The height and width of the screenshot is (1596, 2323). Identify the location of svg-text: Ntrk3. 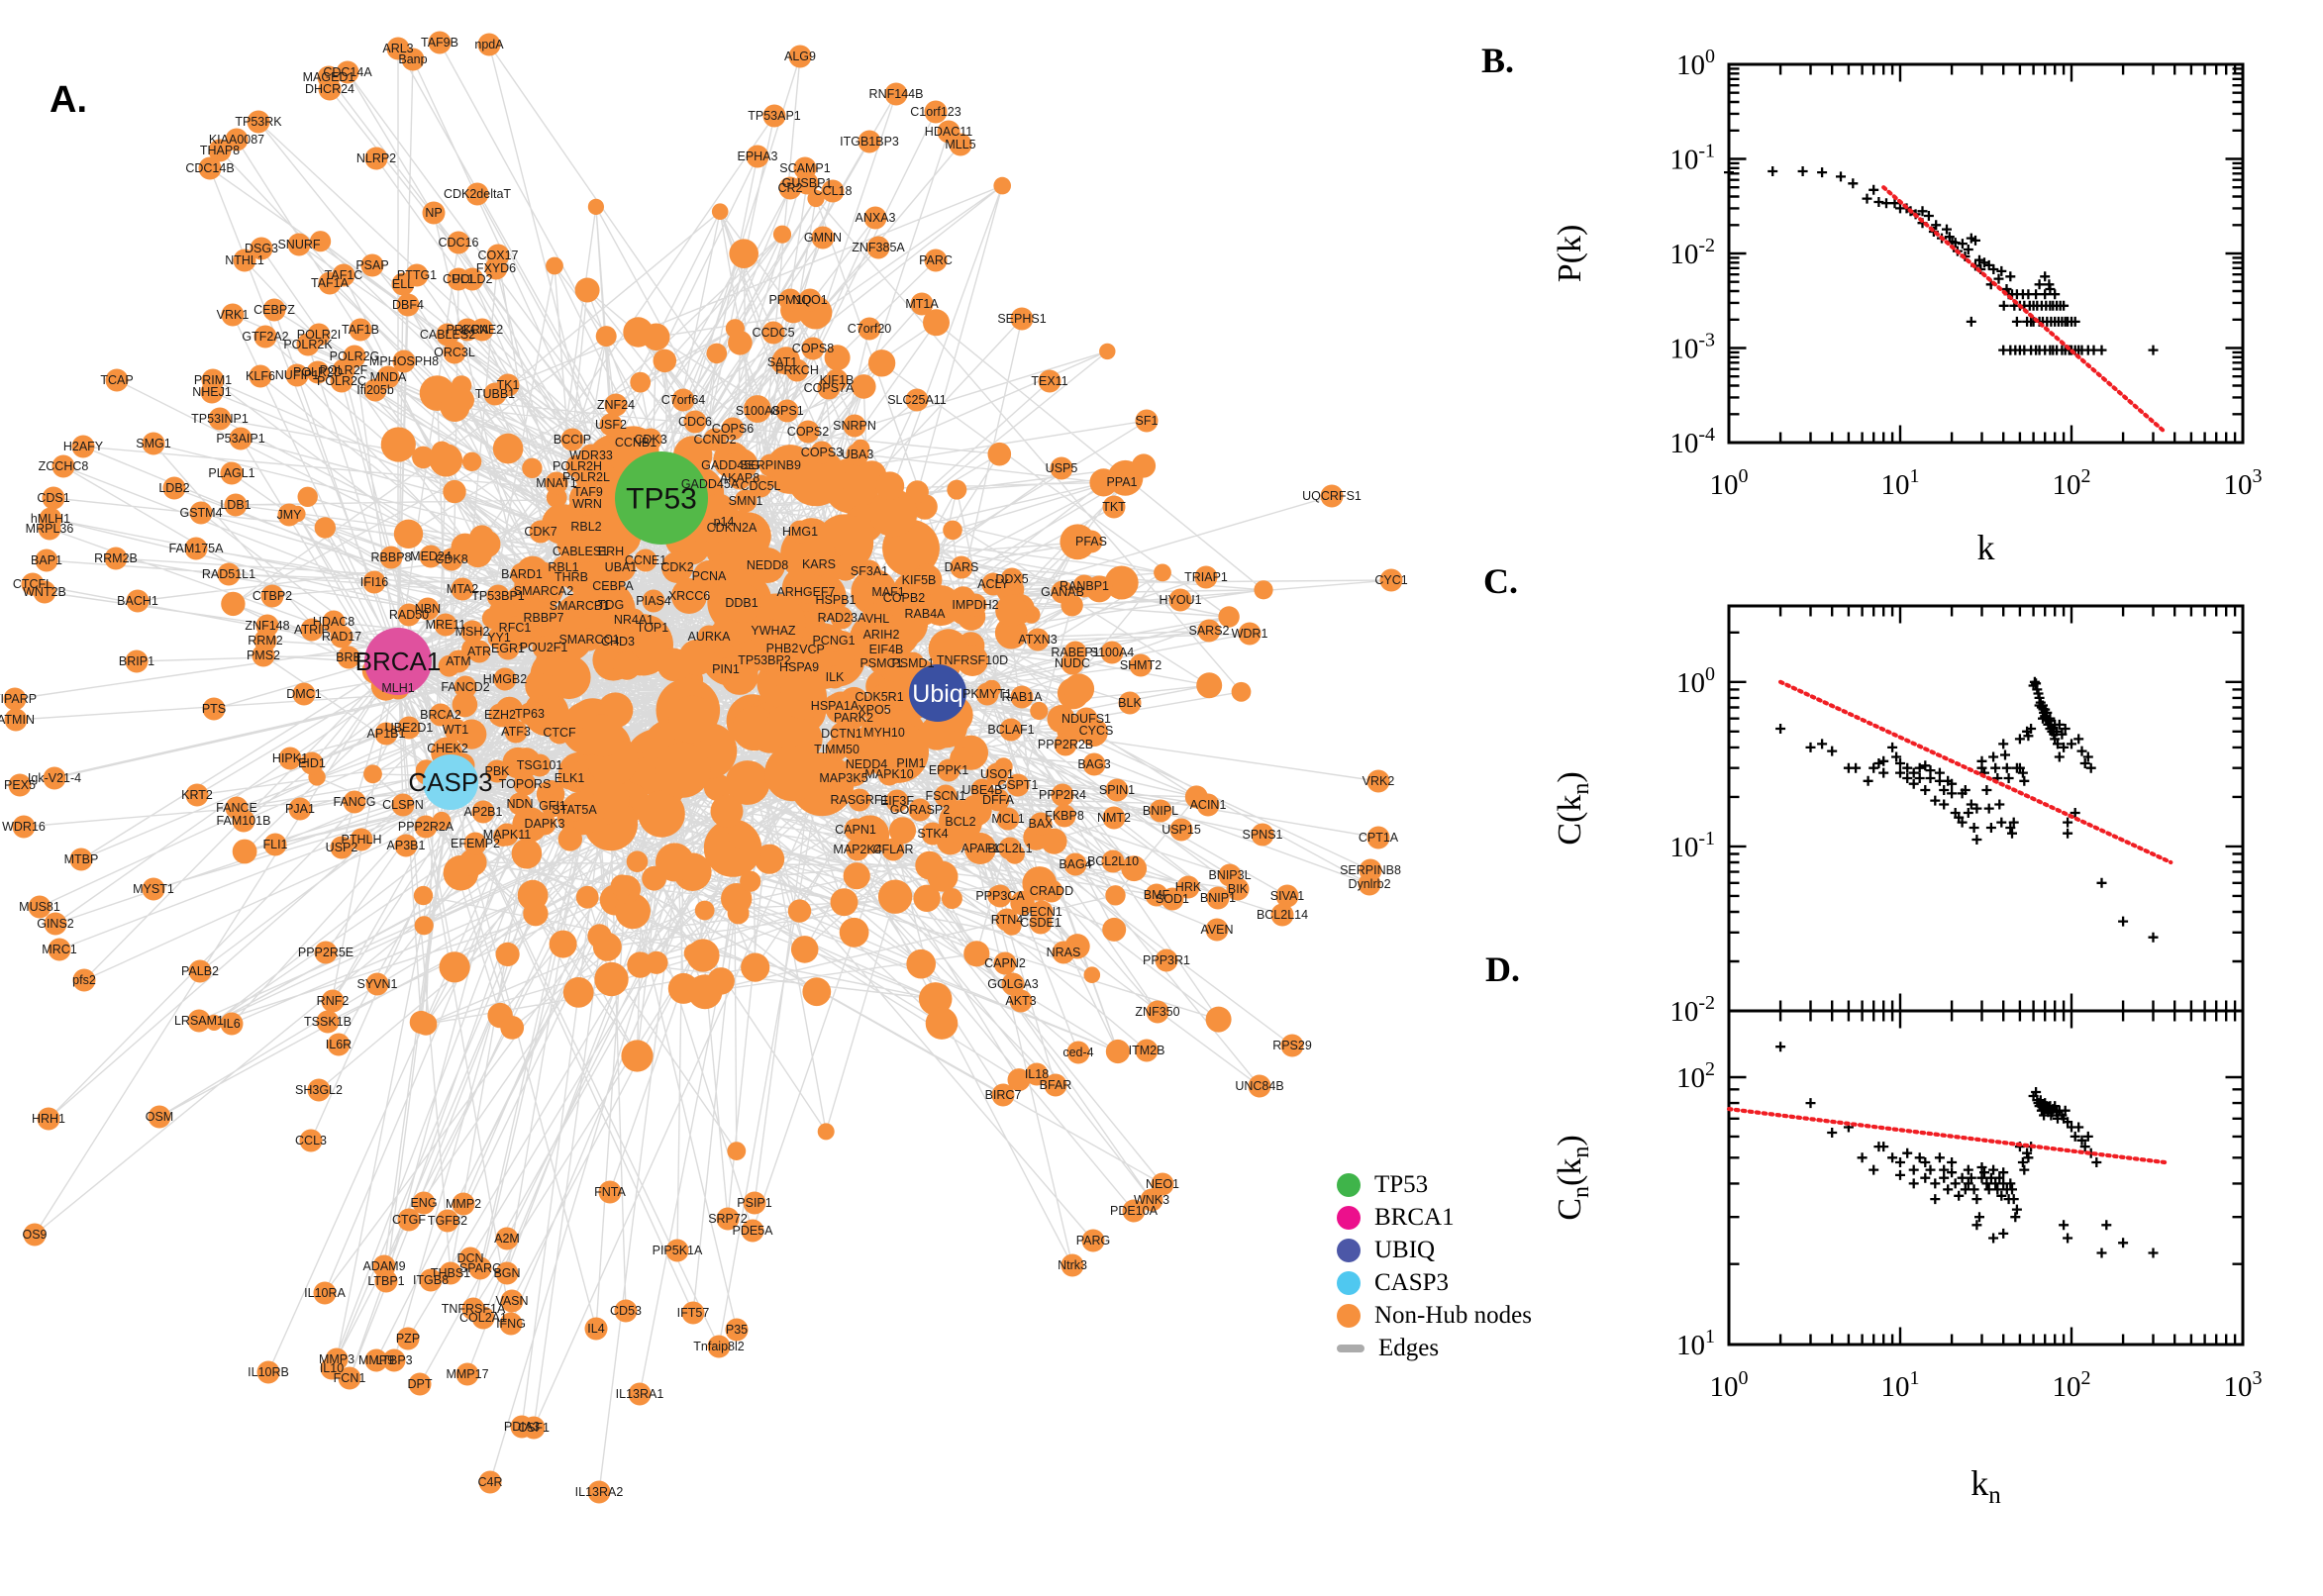
(1072, 1265).